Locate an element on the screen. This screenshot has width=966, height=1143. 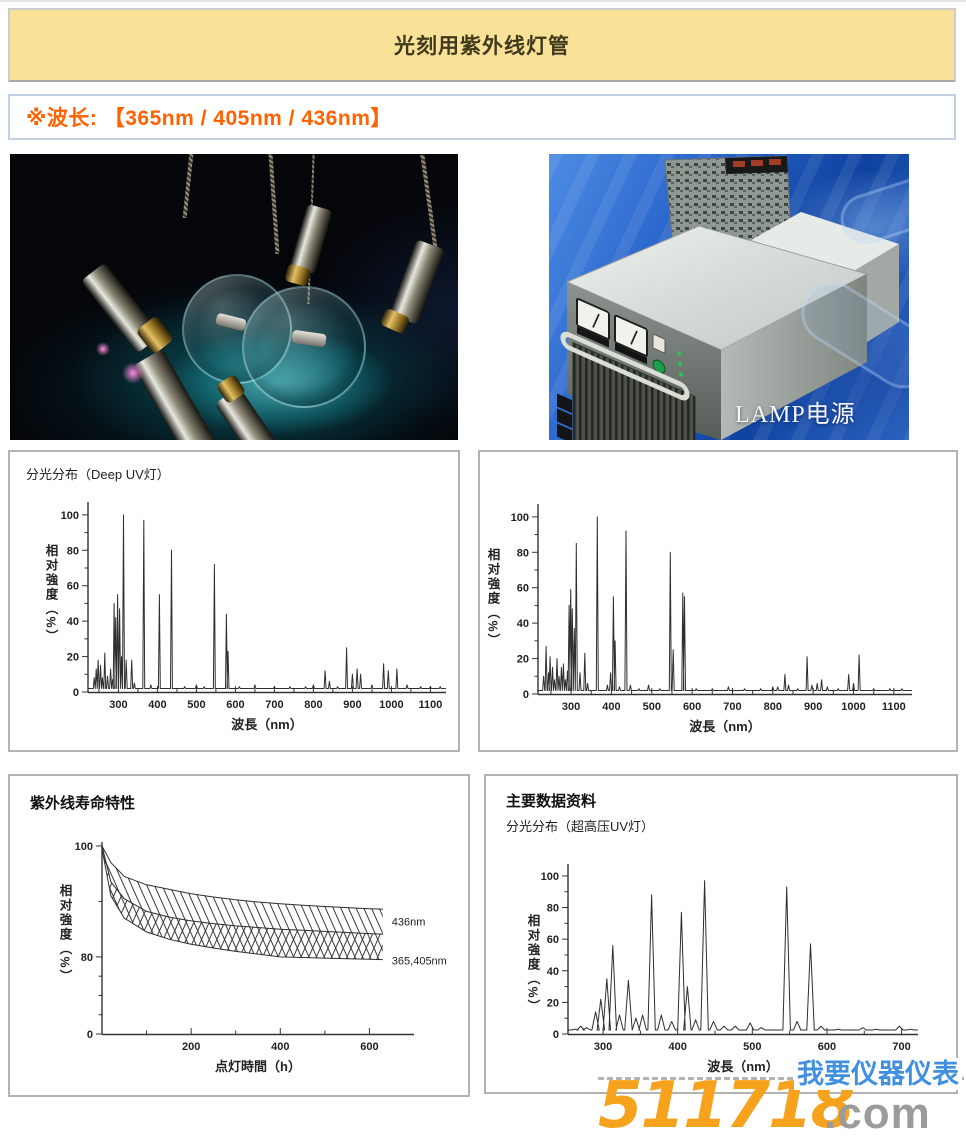
watermark-domain-suffix: .com is located at coordinates (877, 1113).